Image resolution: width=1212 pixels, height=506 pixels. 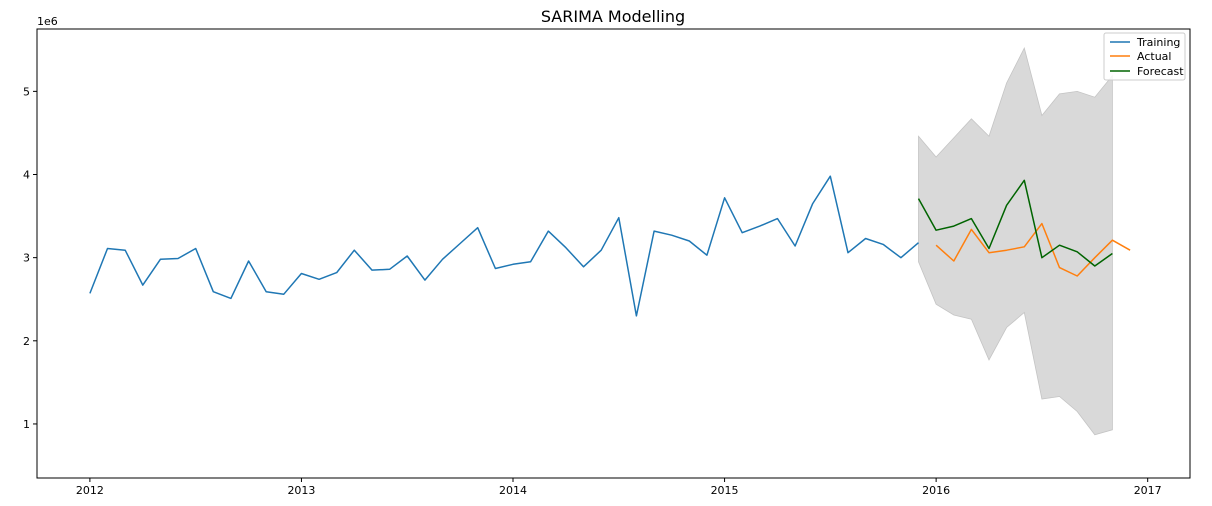 I want to click on x-tick-label-2012: 2012, so click(x=90, y=490).